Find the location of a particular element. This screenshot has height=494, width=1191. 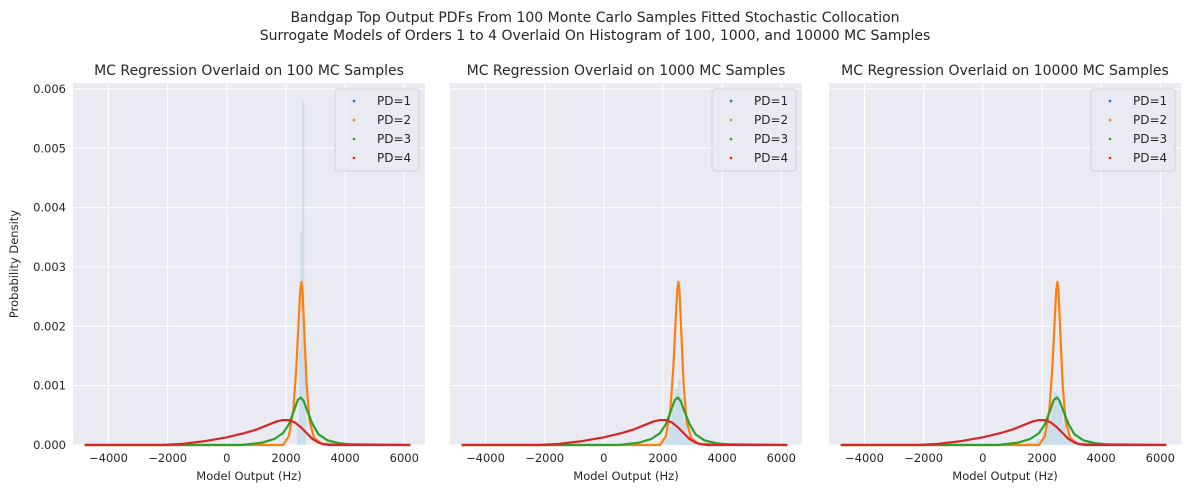

y-tick-label: 0.000 is located at coordinates (49, 445).